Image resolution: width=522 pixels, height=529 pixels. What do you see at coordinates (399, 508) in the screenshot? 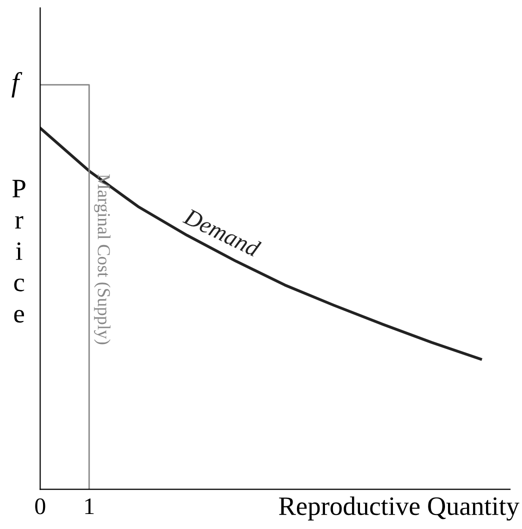
I see `x-axis-title: Reproductive Quantity` at bounding box center [399, 508].